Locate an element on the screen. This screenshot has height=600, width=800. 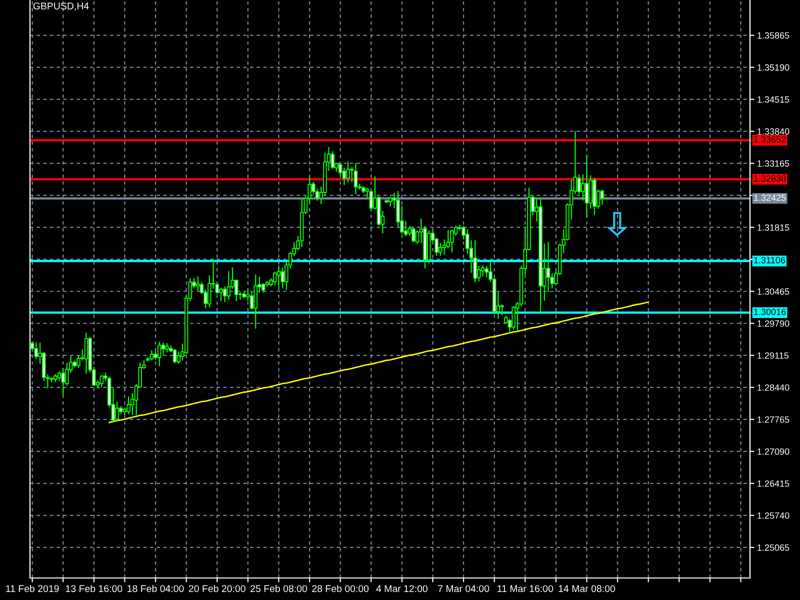
y-tick-label: 1.35190 is located at coordinates (774, 67).